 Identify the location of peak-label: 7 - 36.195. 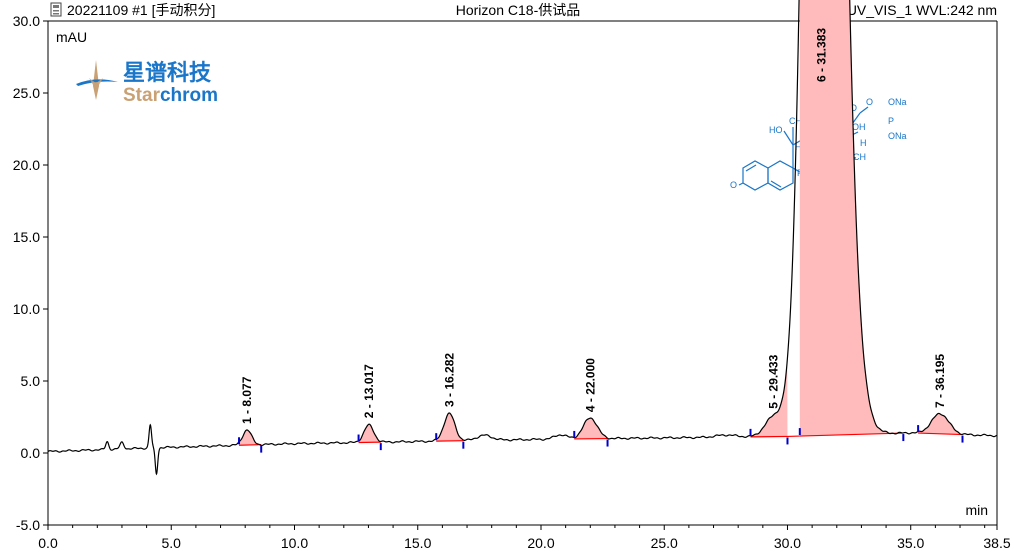
(940, 381).